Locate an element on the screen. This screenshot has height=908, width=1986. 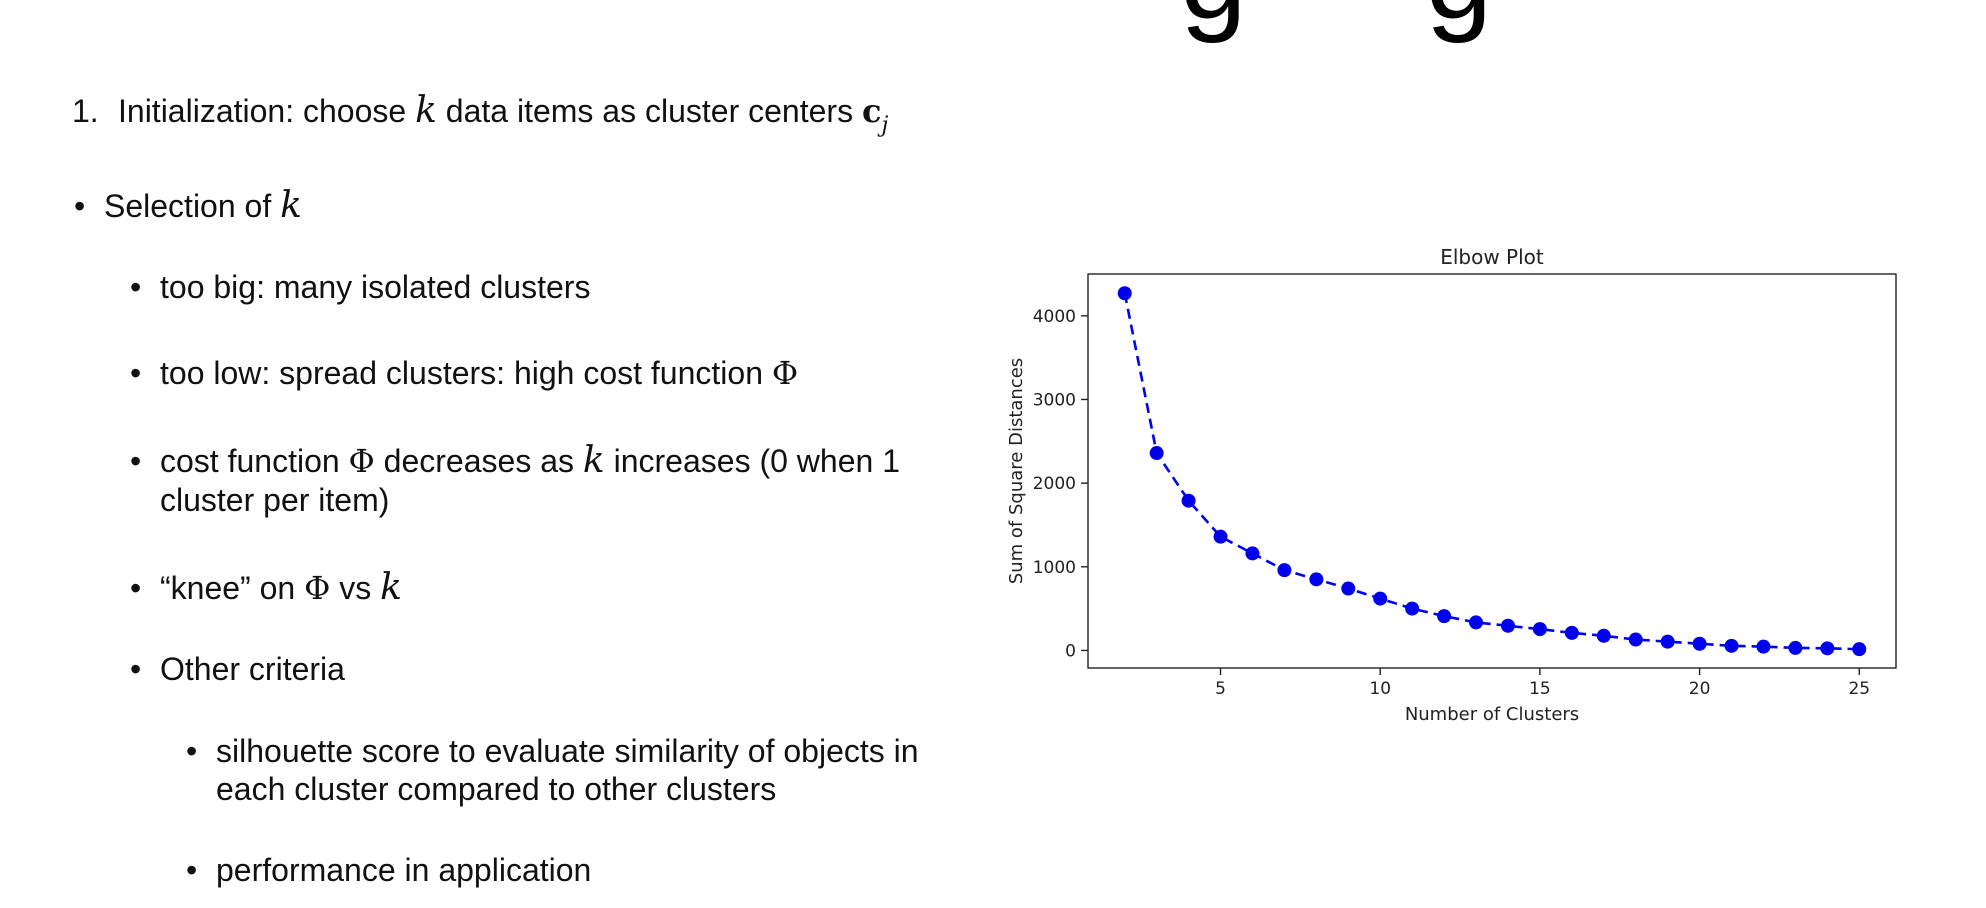
list-item-cost-function-line2: cluster per item) is located at coordinates (274, 500).